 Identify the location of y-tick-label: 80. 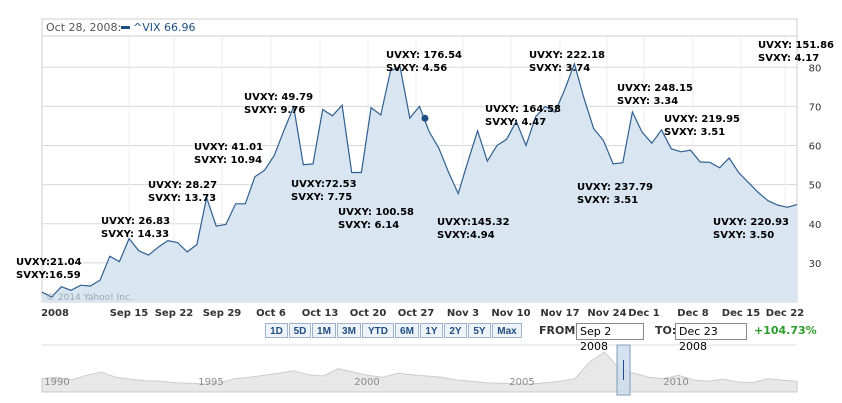
(815, 68).